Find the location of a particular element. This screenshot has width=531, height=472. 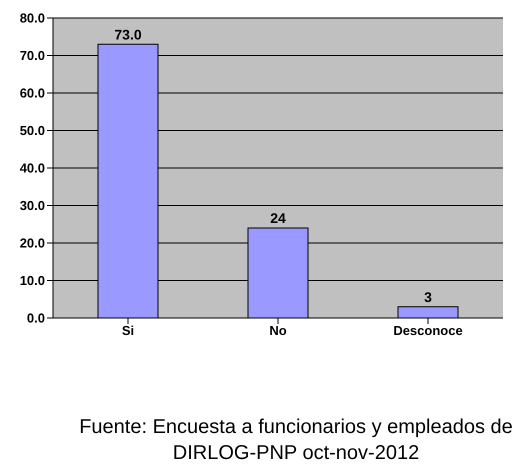

y-tick-label: 40.0 is located at coordinates (32, 168).